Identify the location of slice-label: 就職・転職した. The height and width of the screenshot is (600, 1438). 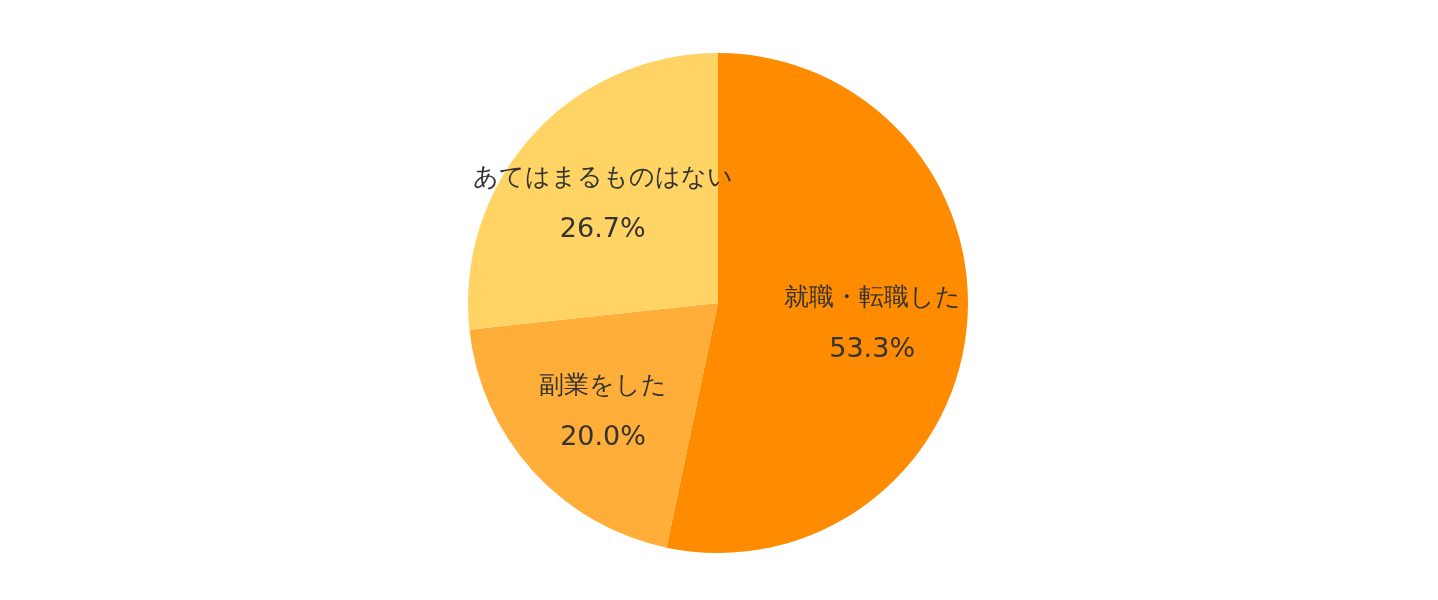
(872, 297).